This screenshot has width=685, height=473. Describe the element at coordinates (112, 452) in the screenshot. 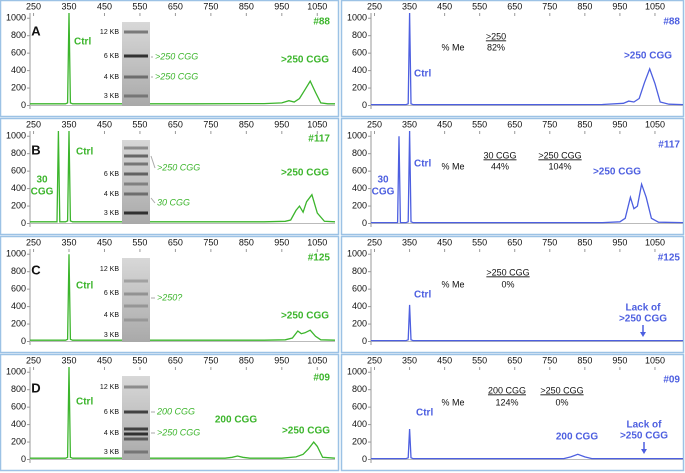

I see `gel-marker: 3 KB` at that location.